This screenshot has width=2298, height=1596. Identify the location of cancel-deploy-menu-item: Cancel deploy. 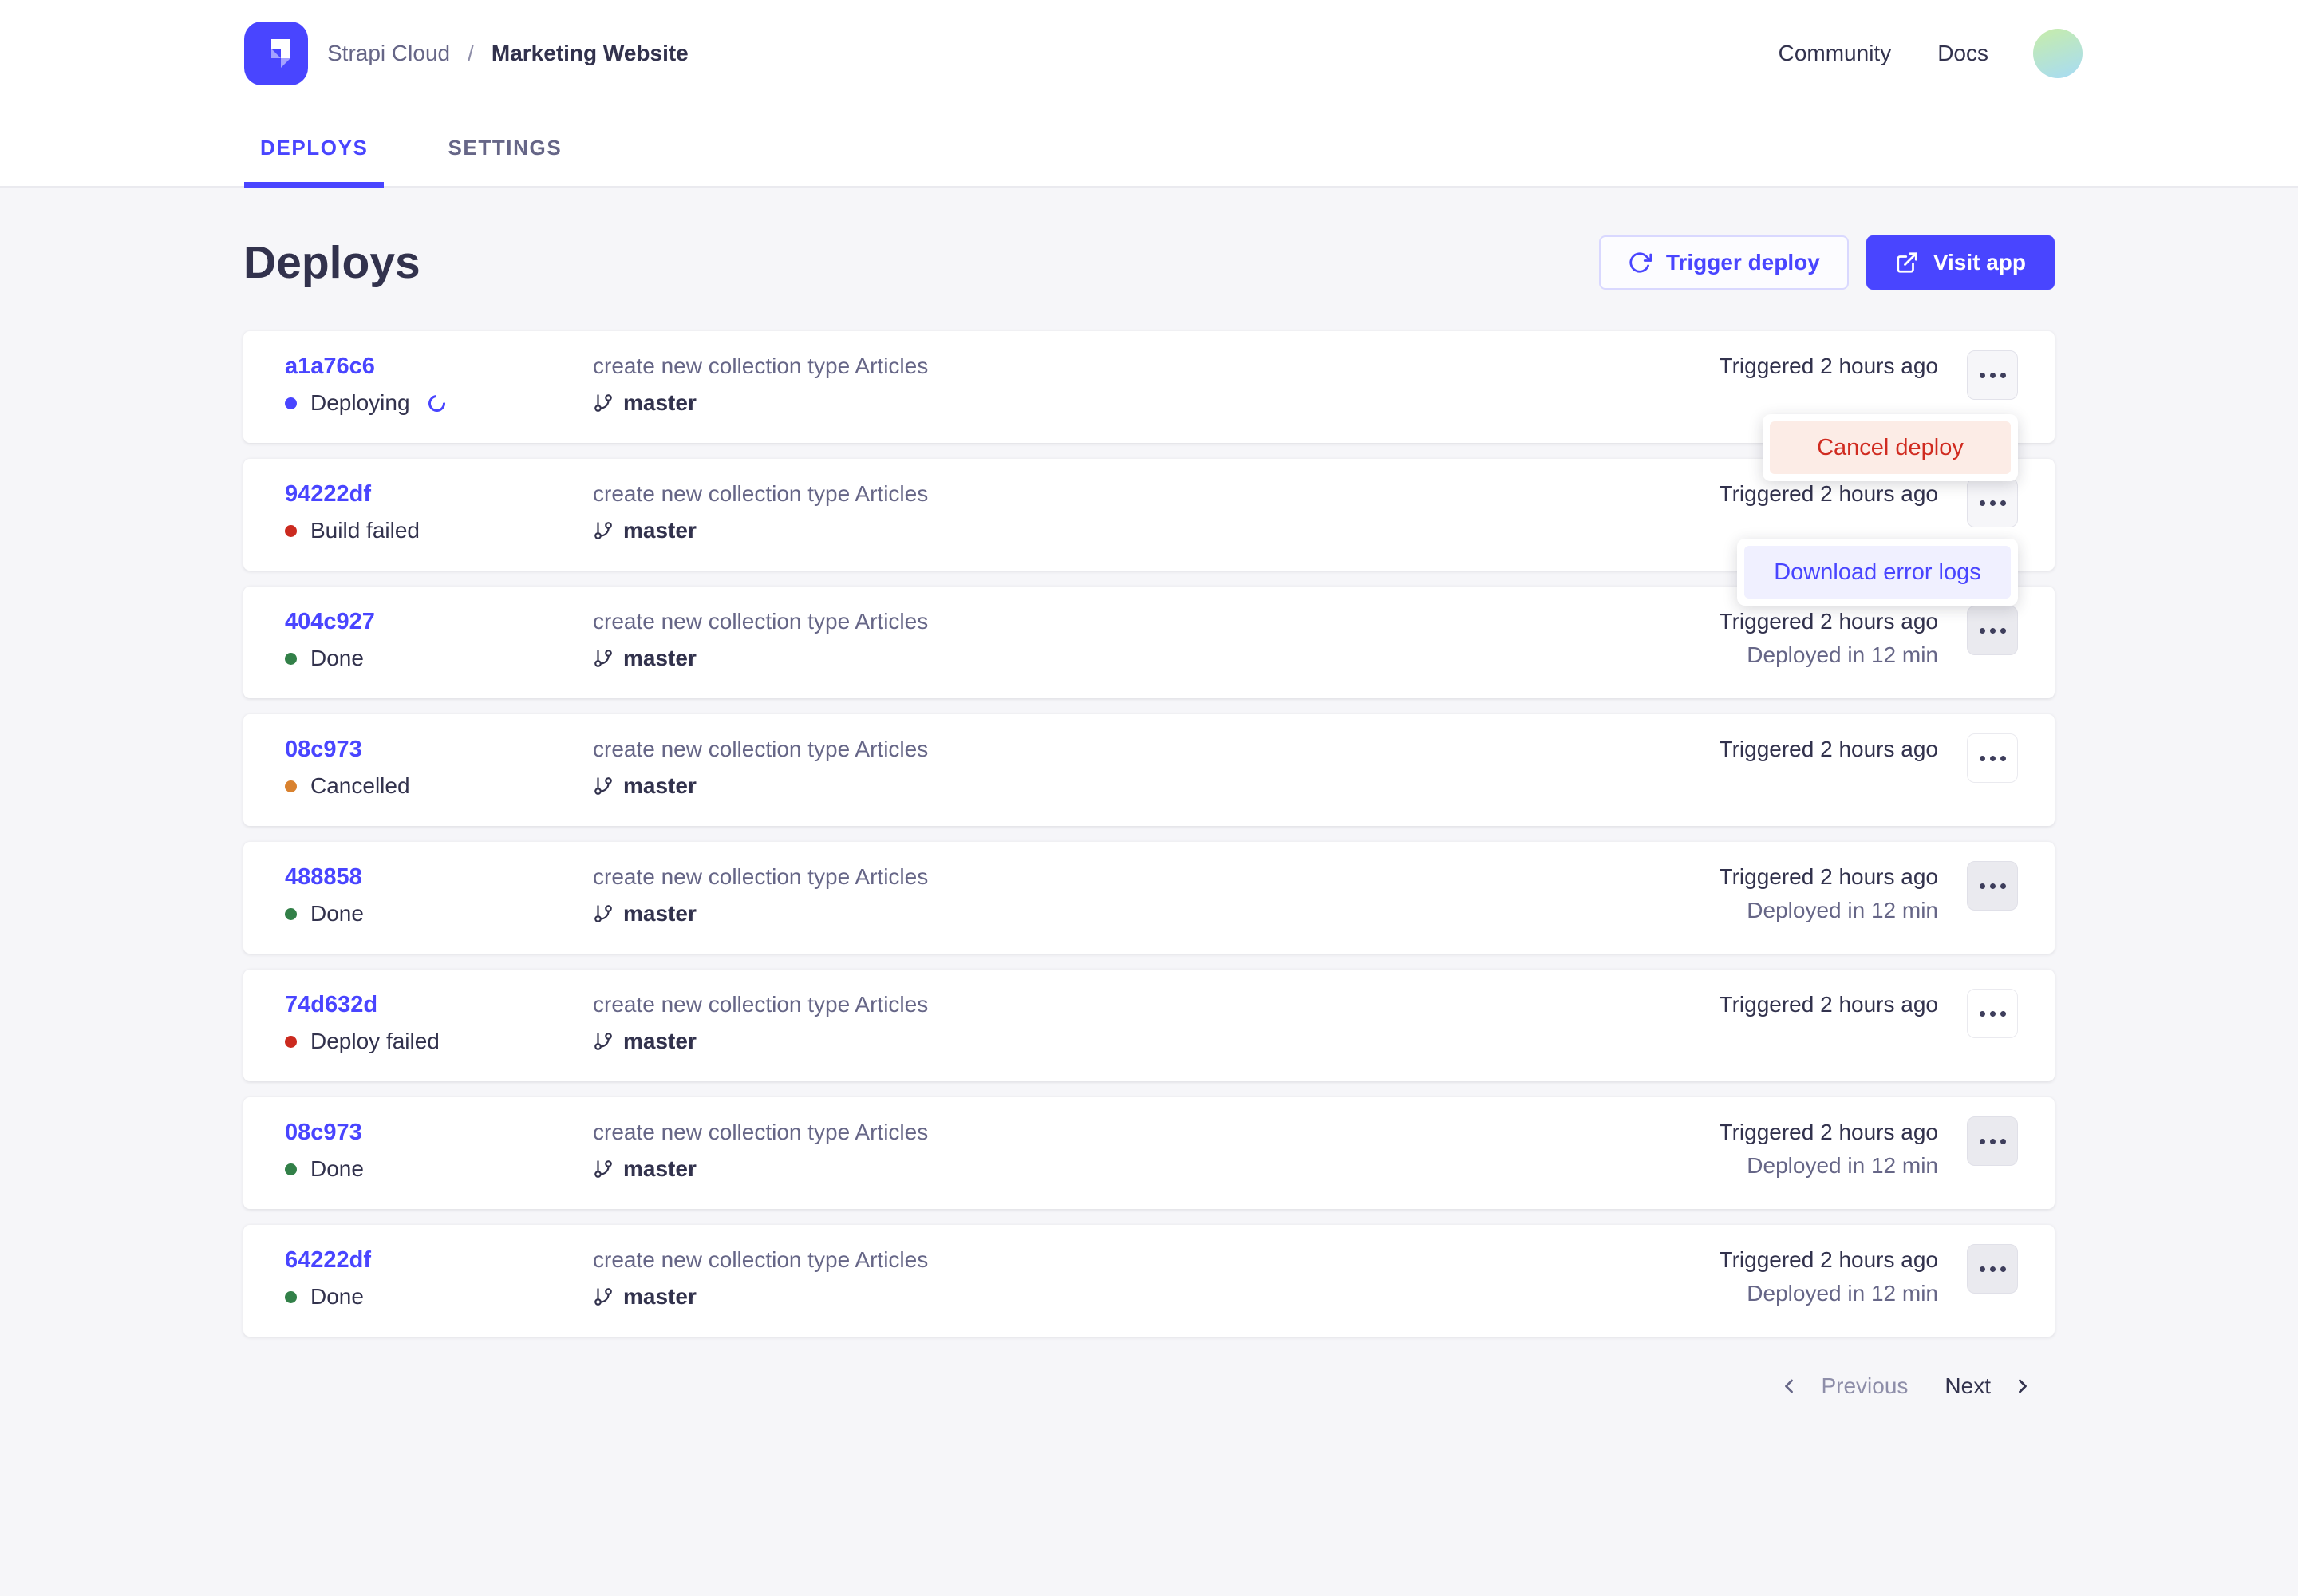
(1890, 447).